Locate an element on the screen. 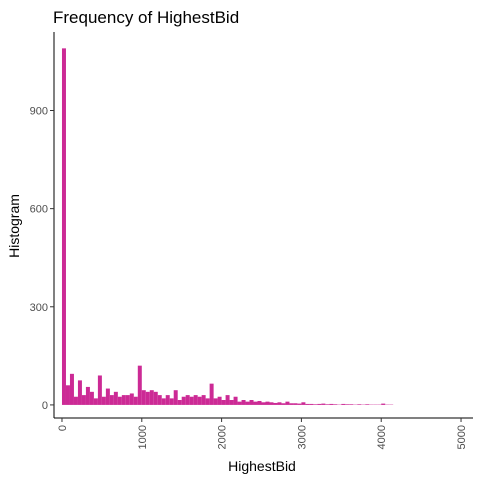 This screenshot has height=480, width=480. x-tick-label: 2000 is located at coordinates (223, 437).